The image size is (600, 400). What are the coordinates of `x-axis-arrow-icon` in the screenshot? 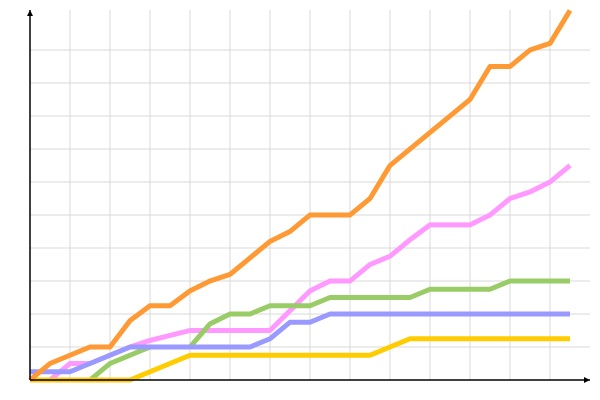 It's located at (587, 380).